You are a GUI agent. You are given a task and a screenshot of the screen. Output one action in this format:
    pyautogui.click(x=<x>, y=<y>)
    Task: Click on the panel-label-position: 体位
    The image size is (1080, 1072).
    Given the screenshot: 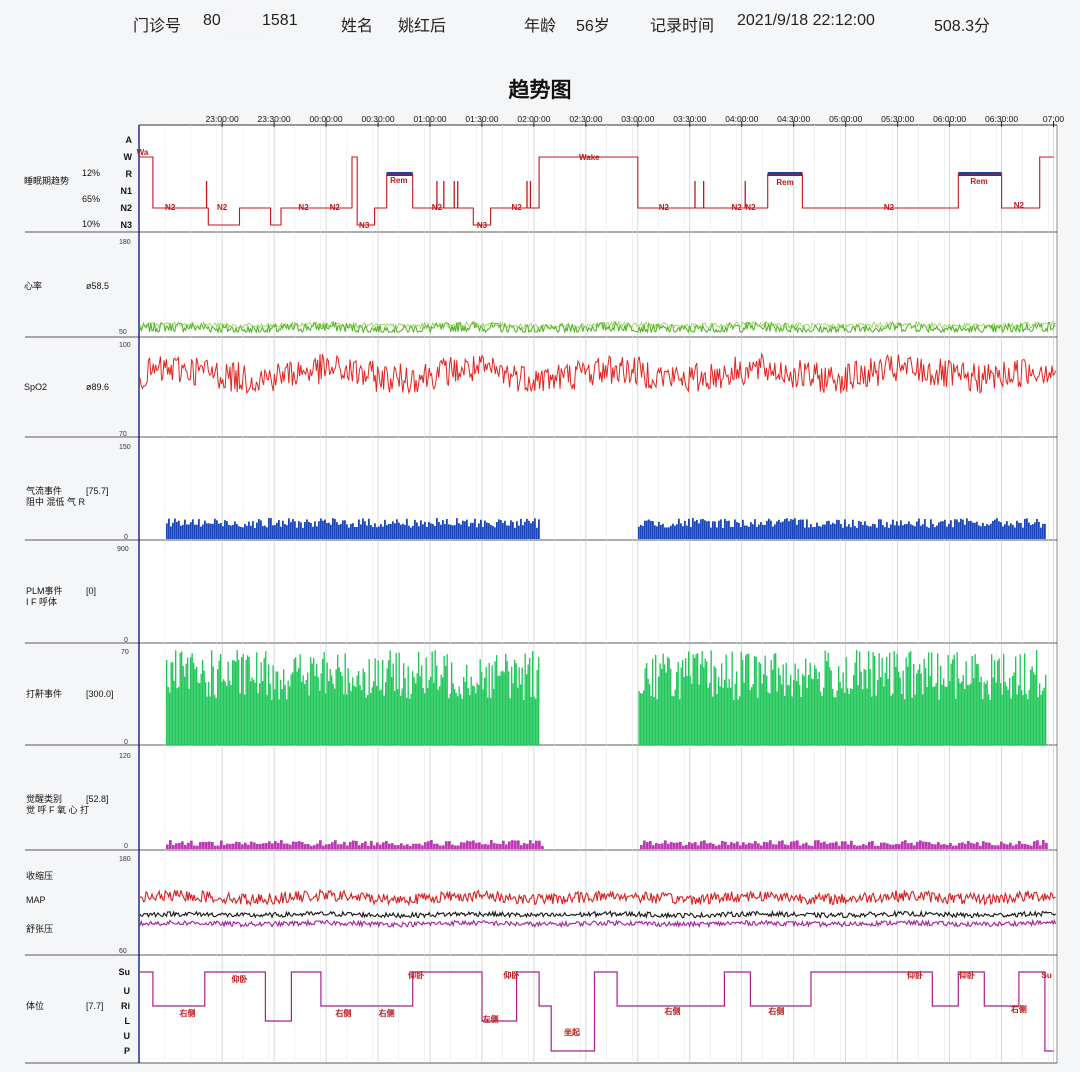 What is the action you would take?
    pyautogui.click(x=35, y=1005)
    